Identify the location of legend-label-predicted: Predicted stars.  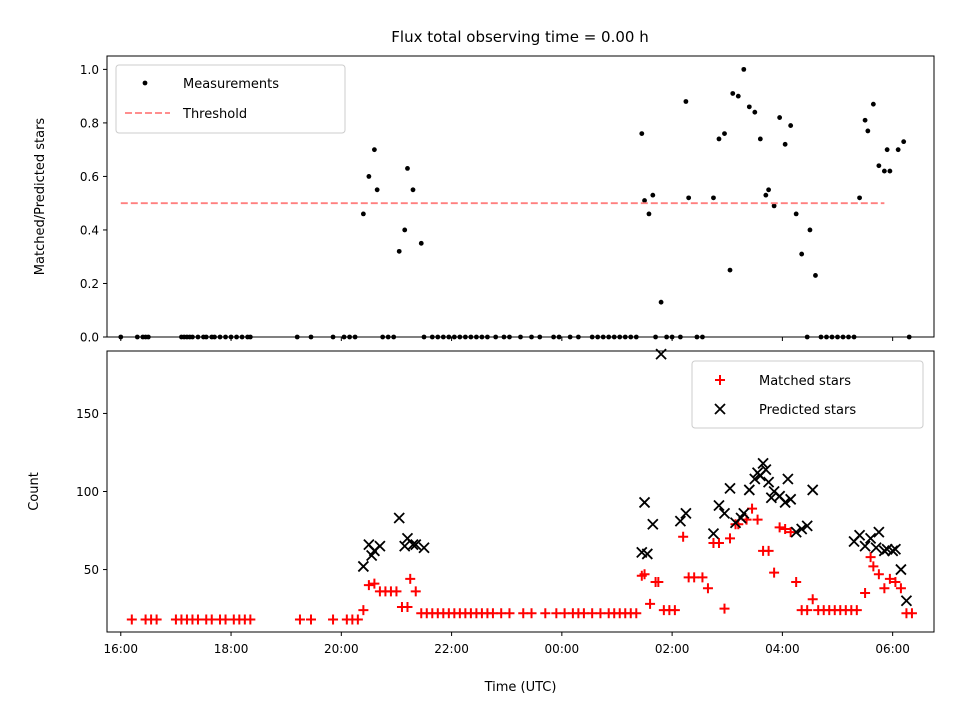
(807, 410).